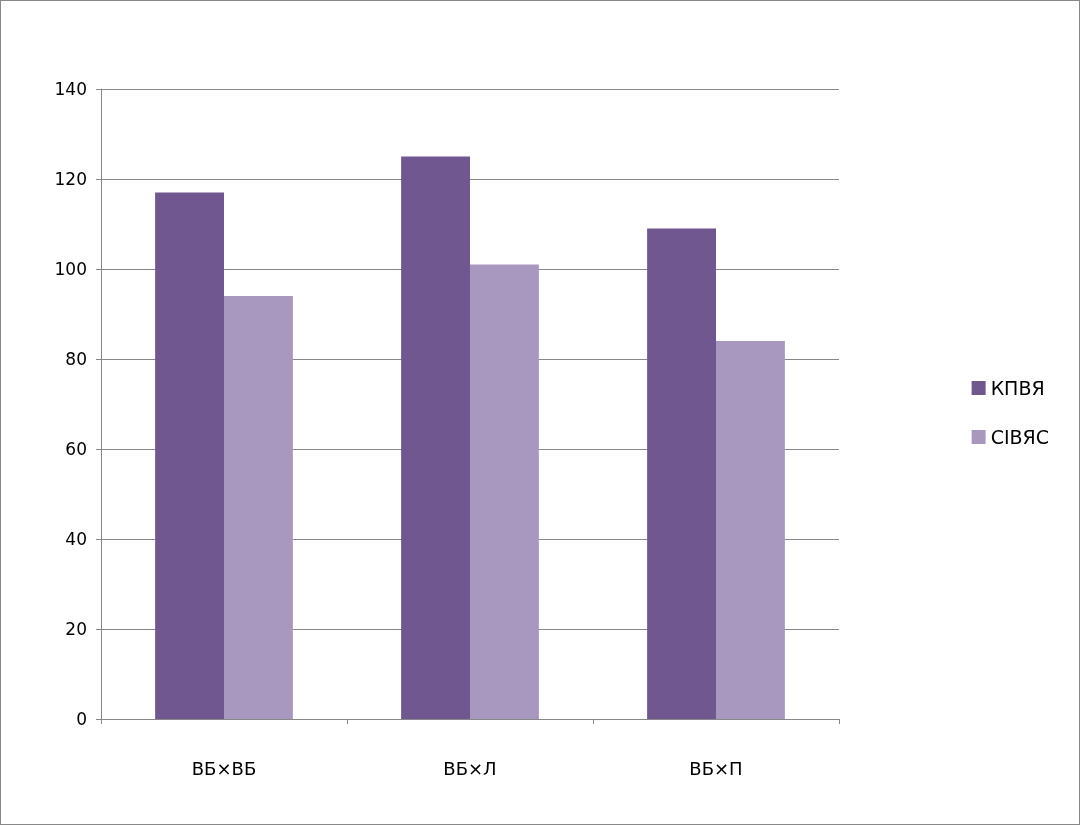 Image resolution: width=1080 pixels, height=825 pixels. I want to click on y-tick-label: 140, so click(70, 89).